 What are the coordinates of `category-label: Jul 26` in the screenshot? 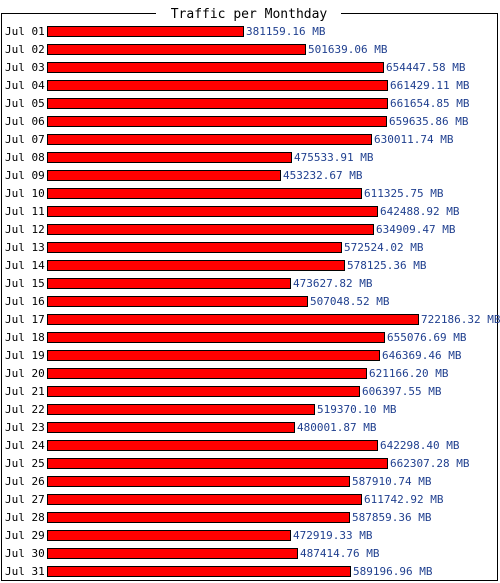 It's located at (25, 481).